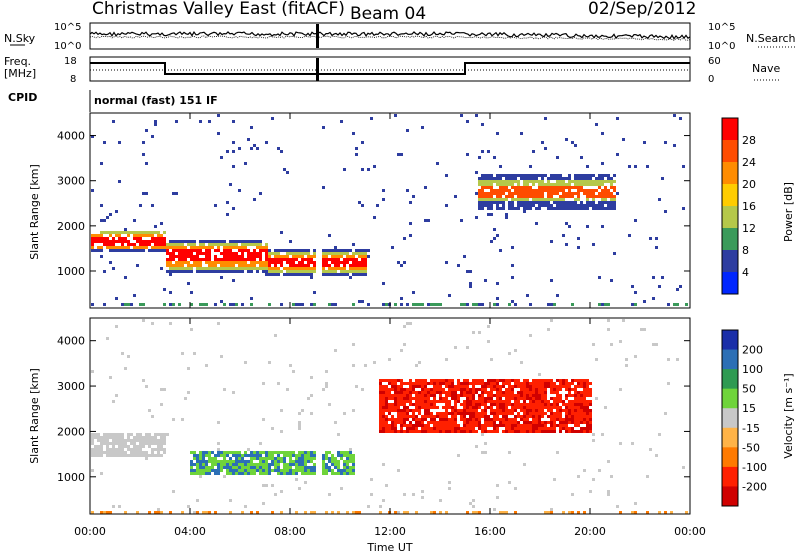 The image size is (800, 554). What do you see at coordinates (771, 38) in the screenshot?
I see `nsearch-label: N.Search` at bounding box center [771, 38].